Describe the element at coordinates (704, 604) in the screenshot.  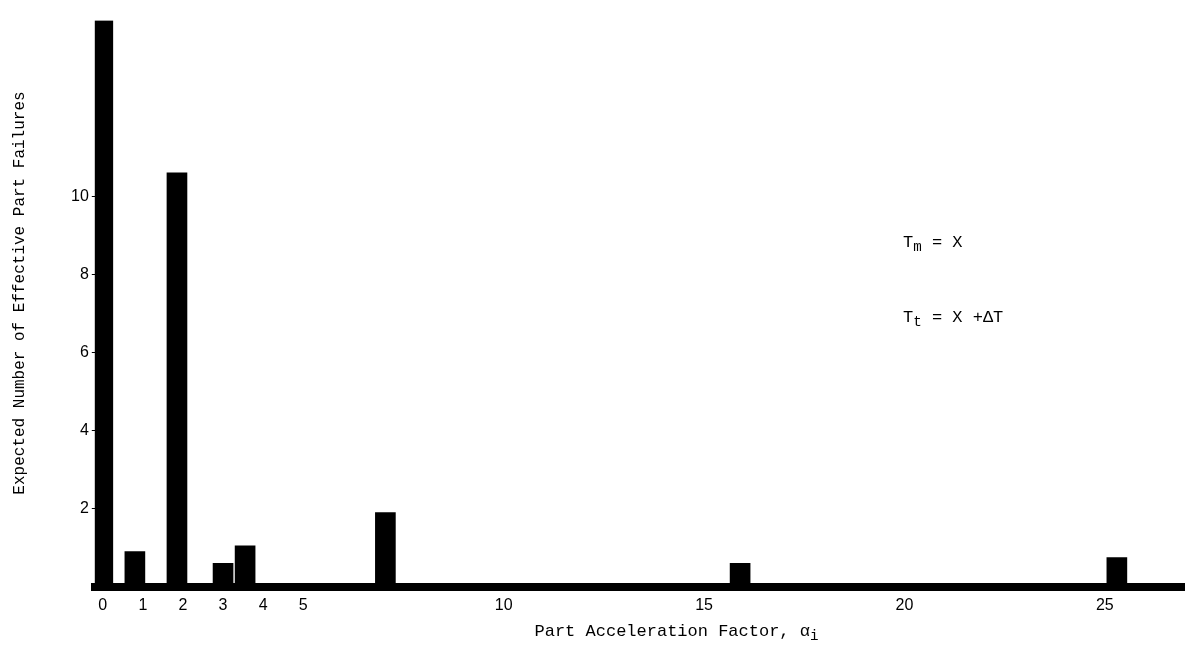
I see `x-tick-label: 15` at that location.